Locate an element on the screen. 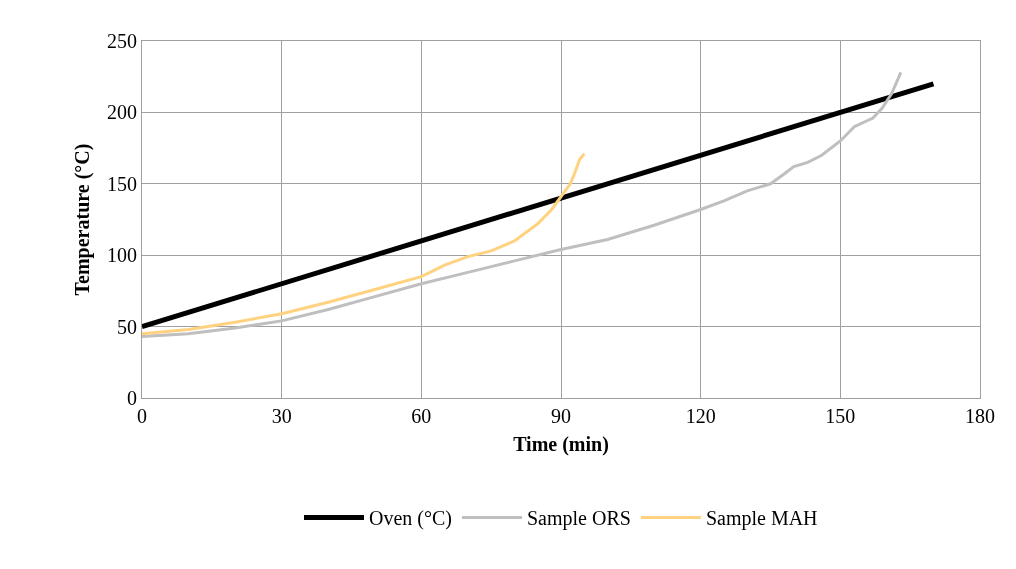 The width and height of the screenshot is (1016, 569). y-tick-label: 0 is located at coordinates (132, 398).